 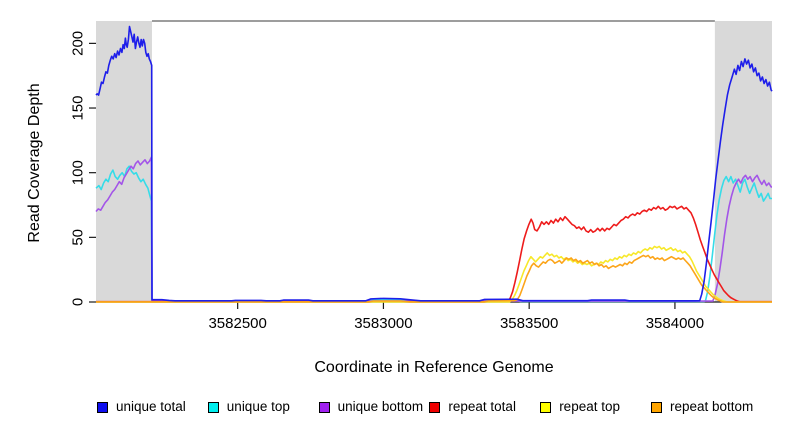 I want to click on series-repeat-bottom, so click(x=434, y=278).